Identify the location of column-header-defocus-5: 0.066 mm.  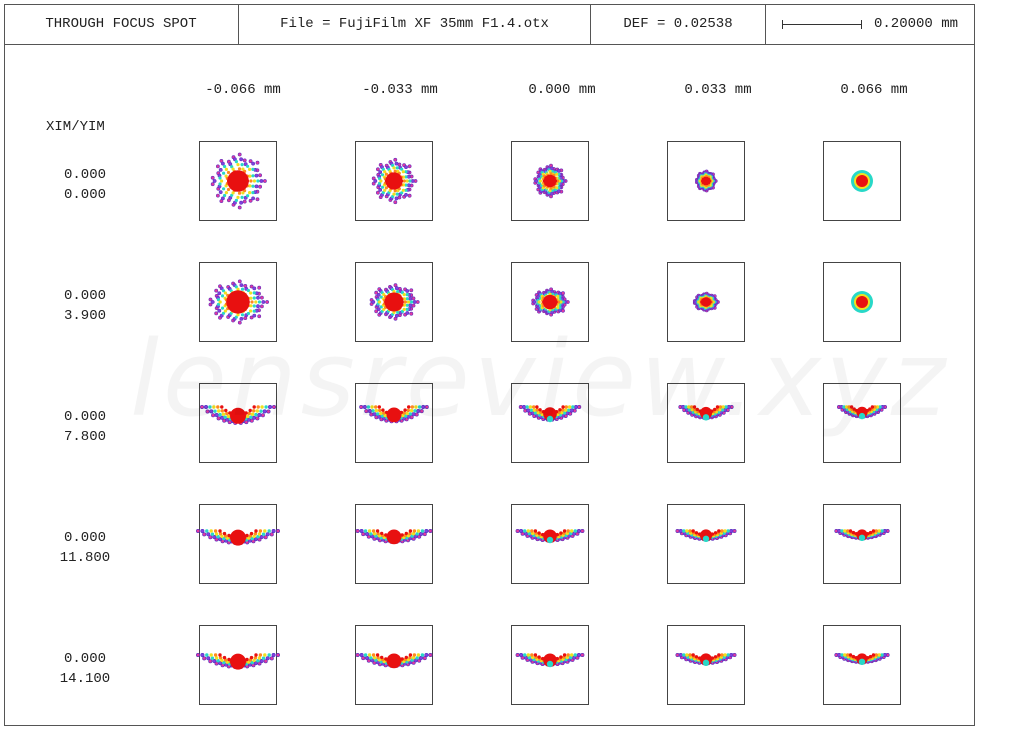
(874, 90).